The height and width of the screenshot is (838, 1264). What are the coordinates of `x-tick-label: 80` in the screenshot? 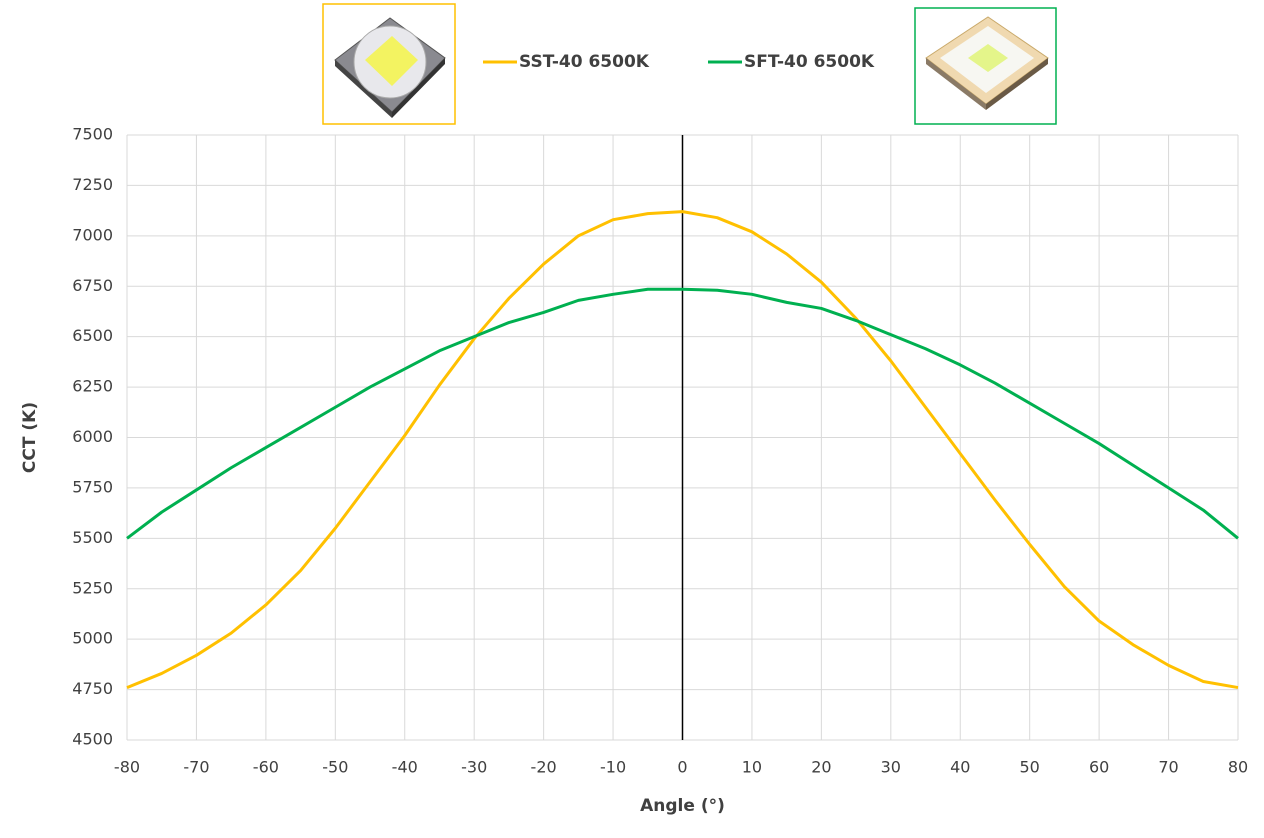 It's located at (1238, 767).